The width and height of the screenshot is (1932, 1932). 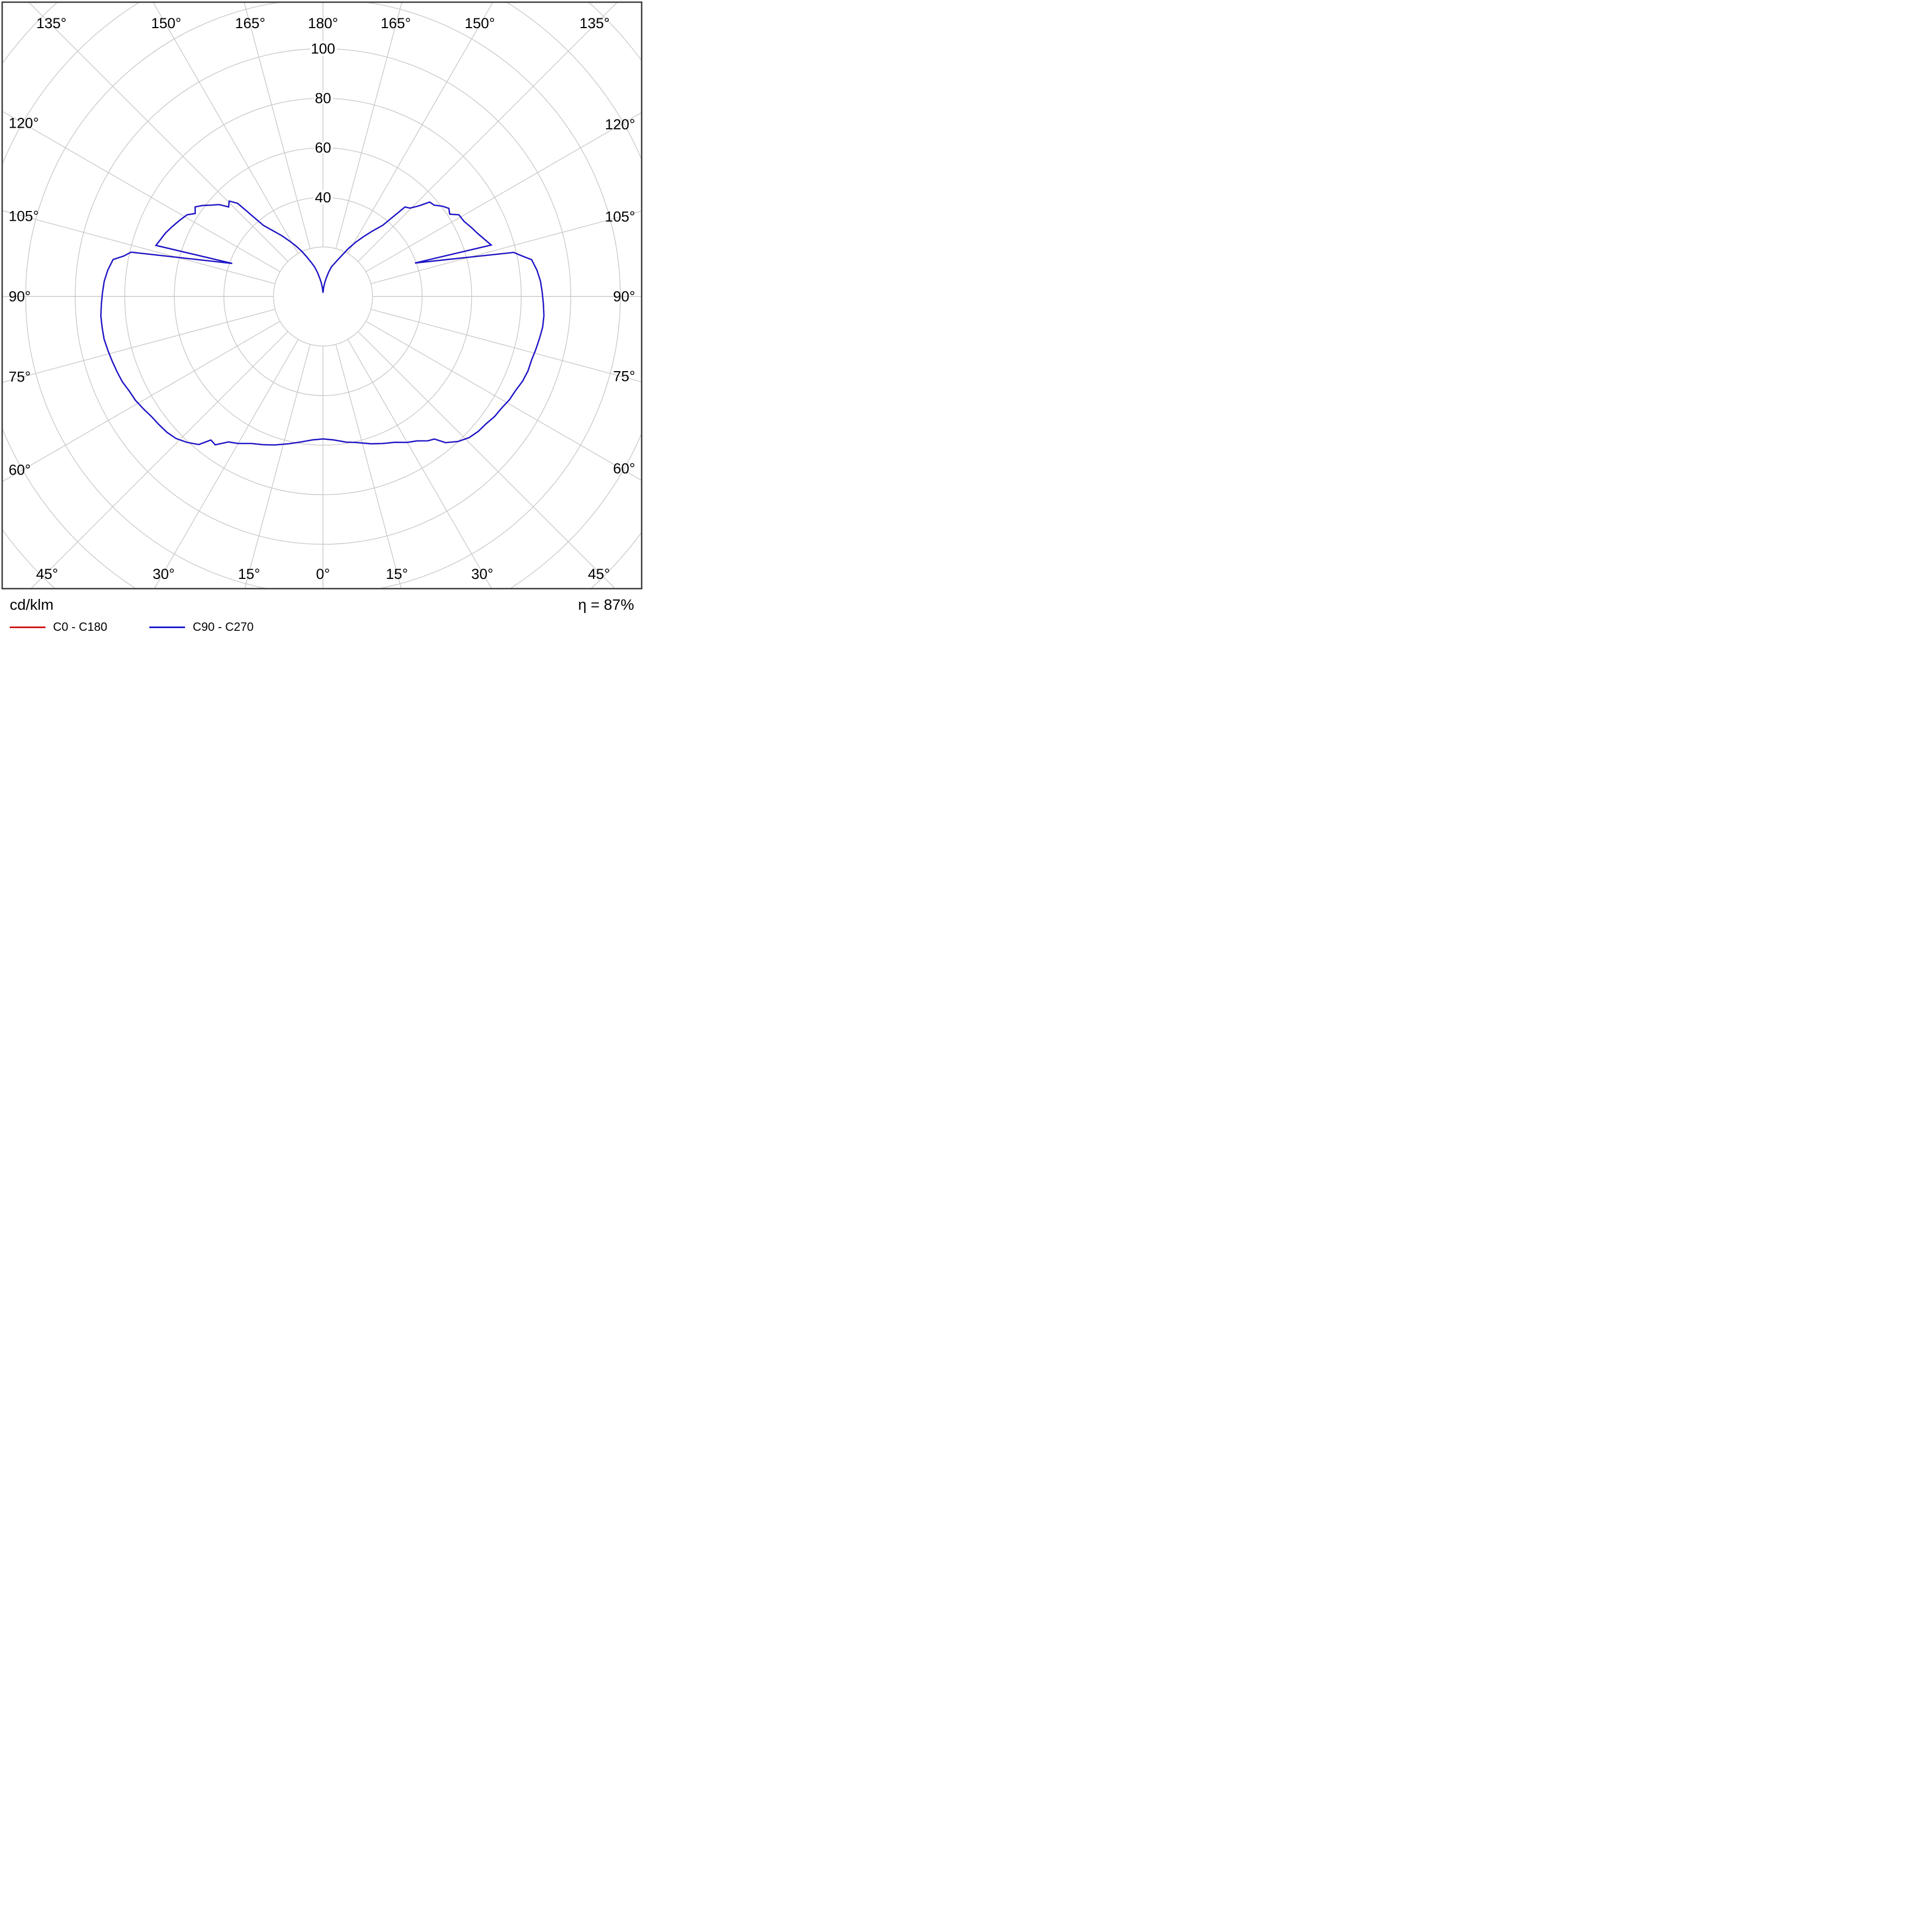 What do you see at coordinates (223, 627) in the screenshot?
I see `legend-label-c90-c270: C90 - C270` at bounding box center [223, 627].